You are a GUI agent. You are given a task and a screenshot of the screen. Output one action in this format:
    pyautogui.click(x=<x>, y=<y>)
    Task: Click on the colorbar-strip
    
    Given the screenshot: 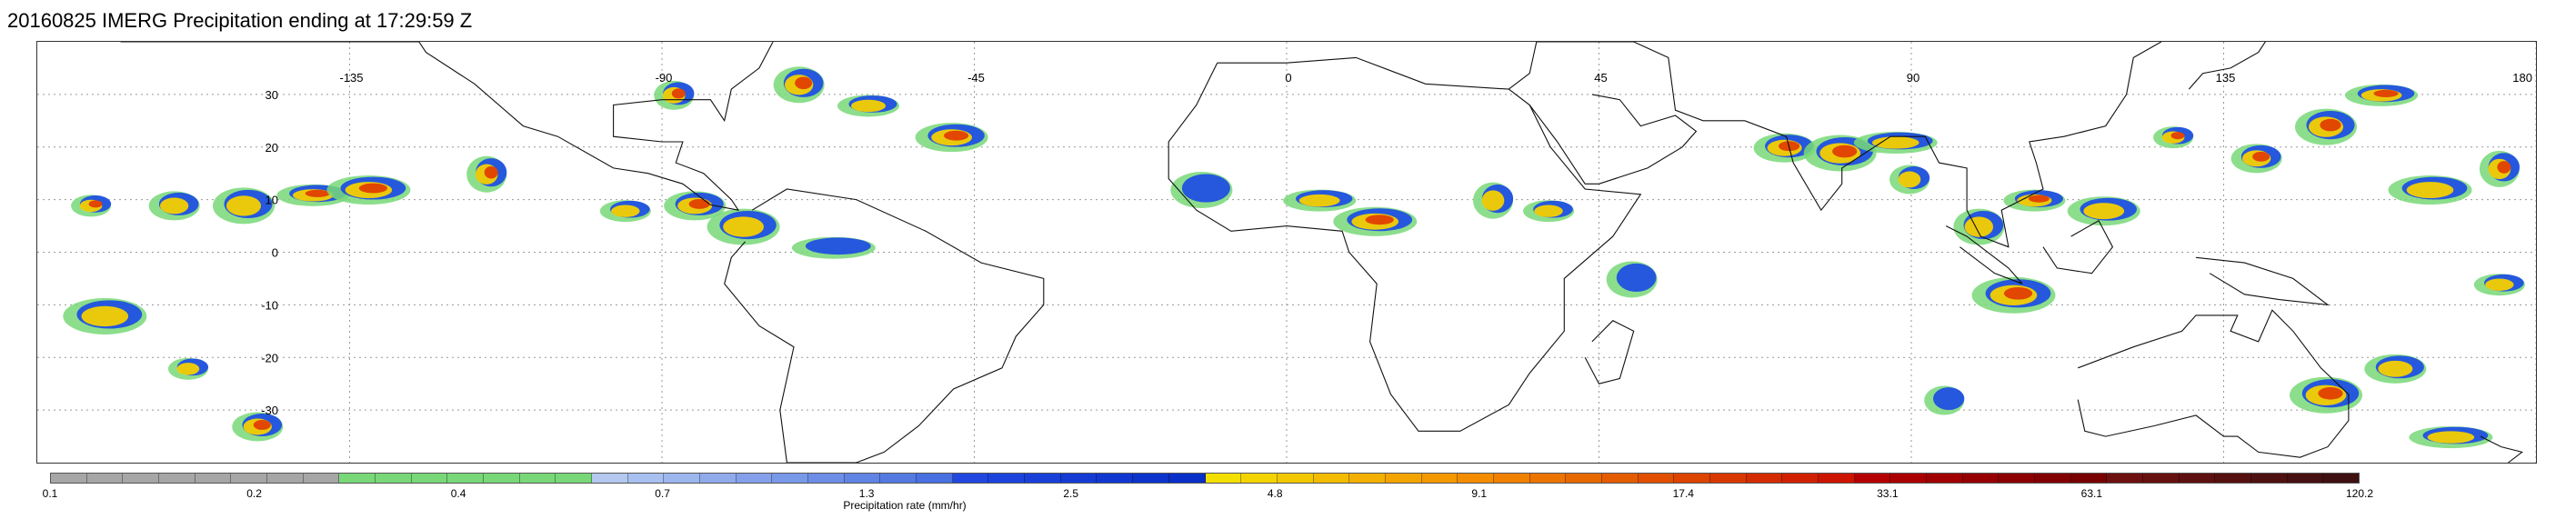 What is the action you would take?
    pyautogui.click(x=1205, y=478)
    